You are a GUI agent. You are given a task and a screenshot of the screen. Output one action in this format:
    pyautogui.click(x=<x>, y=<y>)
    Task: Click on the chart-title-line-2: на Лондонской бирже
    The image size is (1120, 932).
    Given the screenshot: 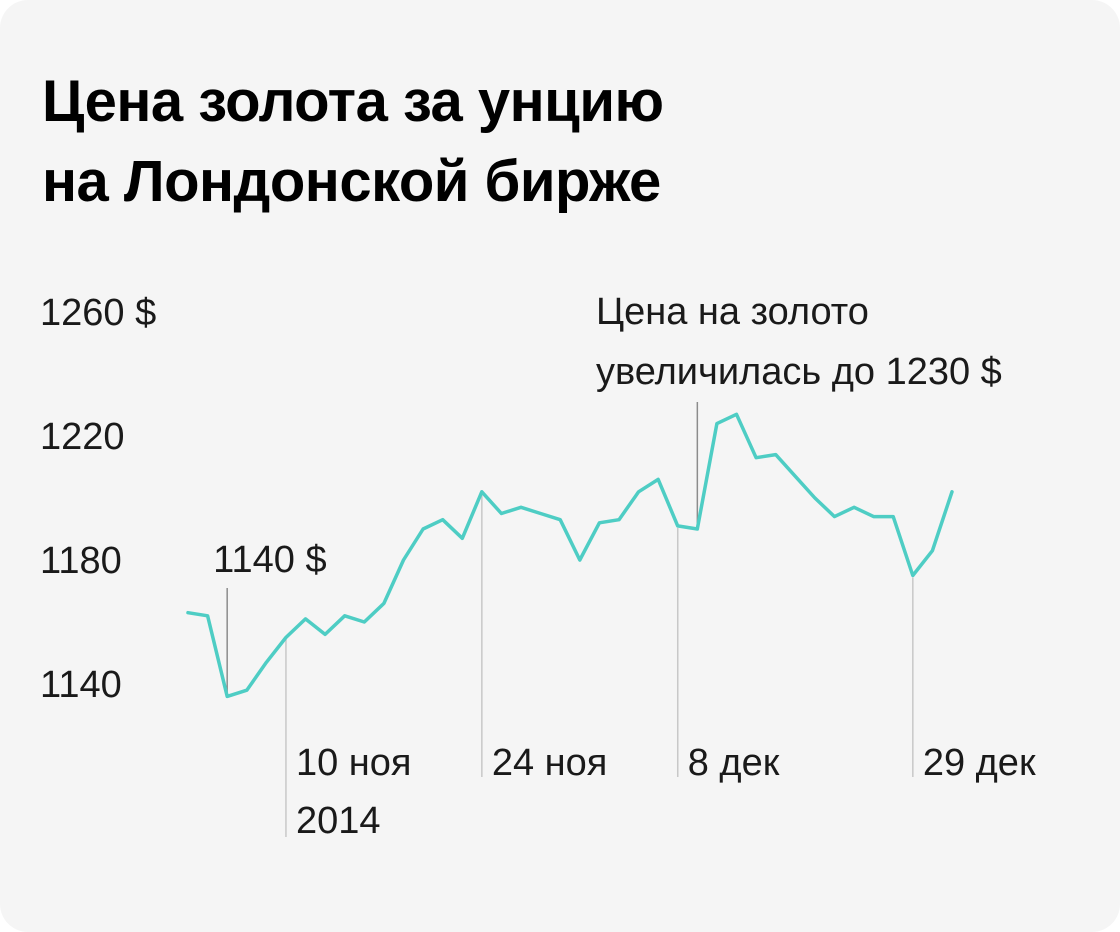 What is the action you would take?
    pyautogui.click(x=351, y=181)
    